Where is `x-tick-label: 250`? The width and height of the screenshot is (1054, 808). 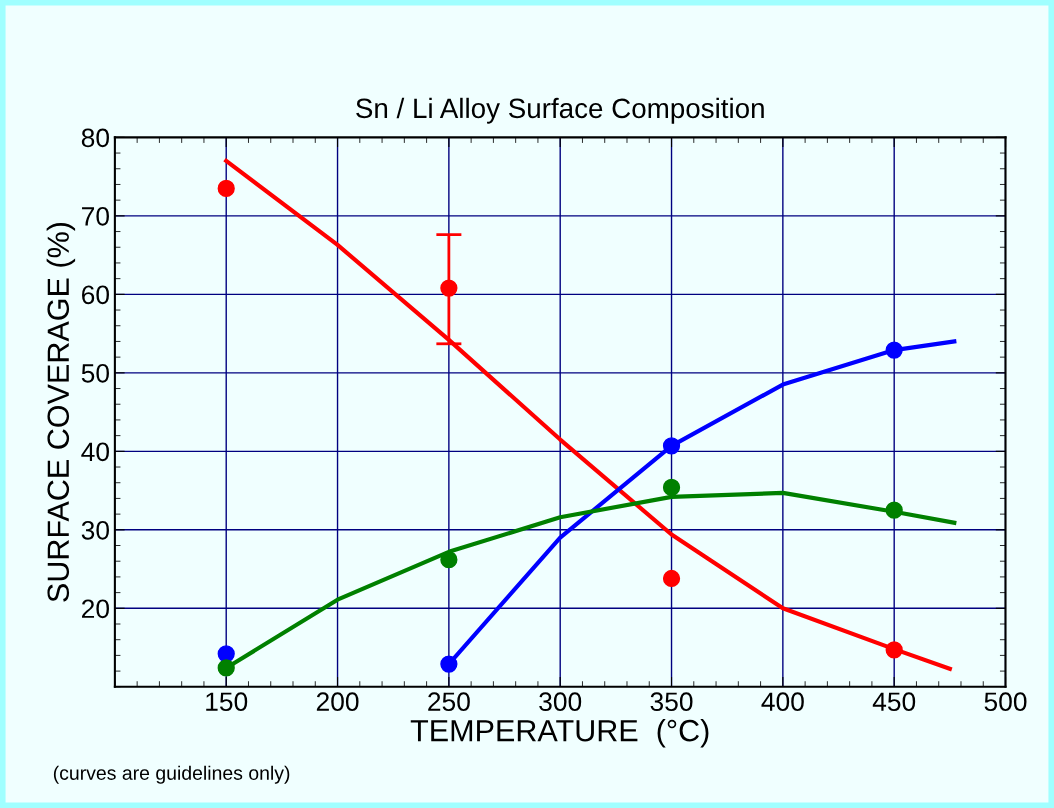 x-tick-label: 250 is located at coordinates (449, 702).